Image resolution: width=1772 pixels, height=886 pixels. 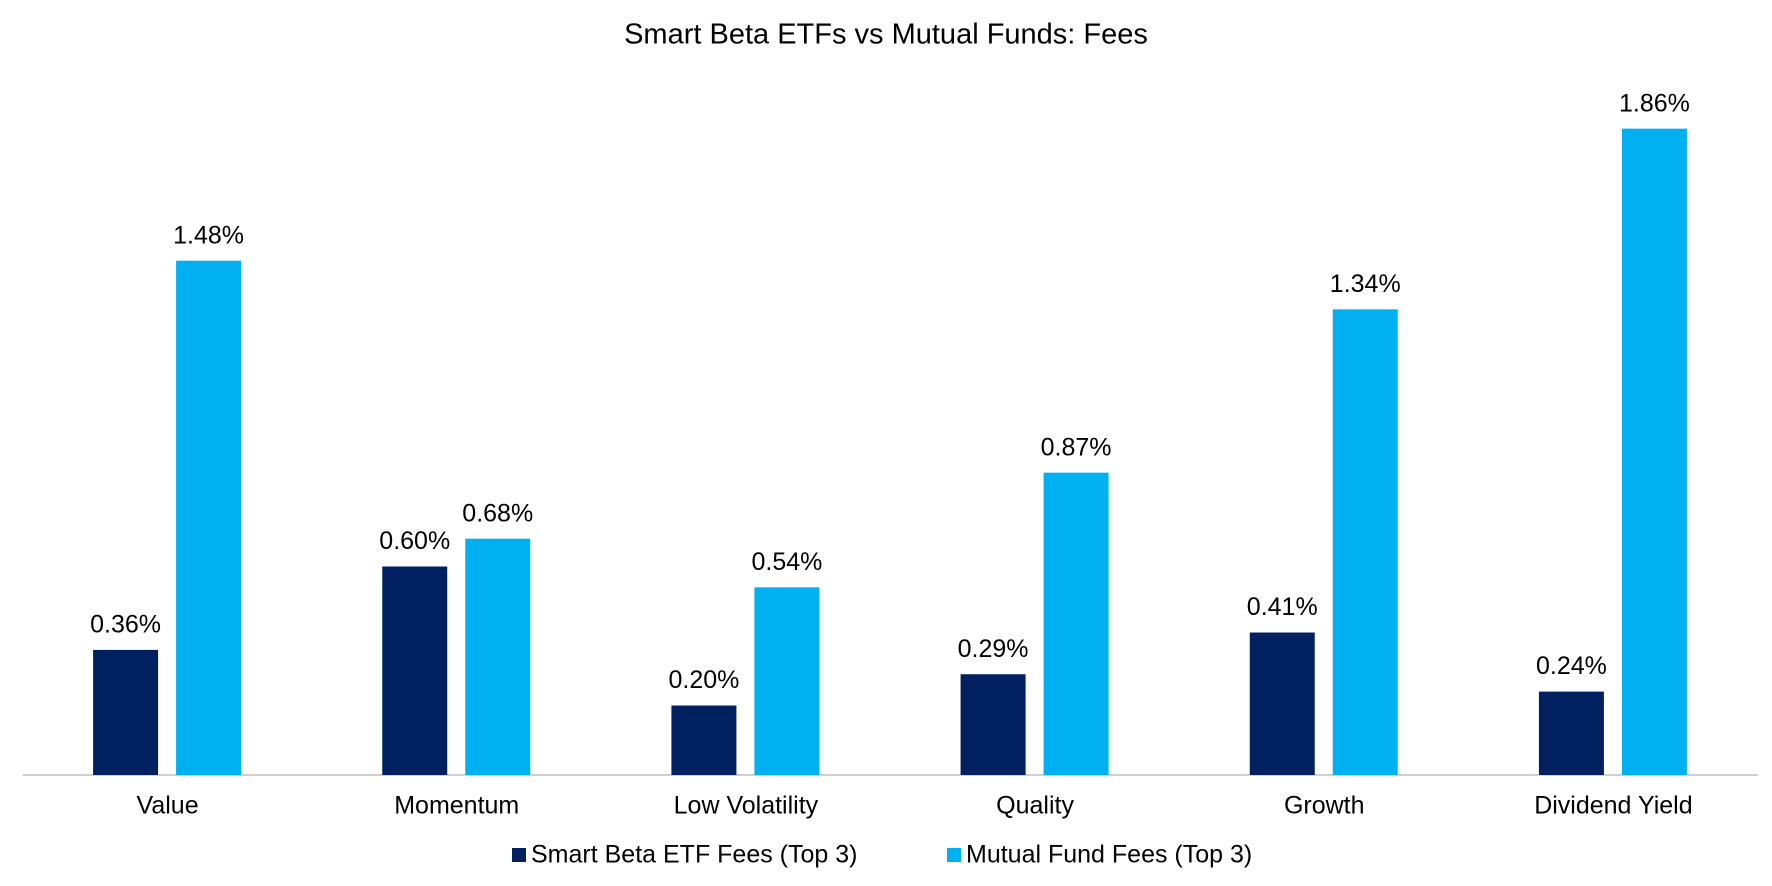 I want to click on legend-label: Smart Beta ETF Fees (Top 3), so click(x=694, y=855).